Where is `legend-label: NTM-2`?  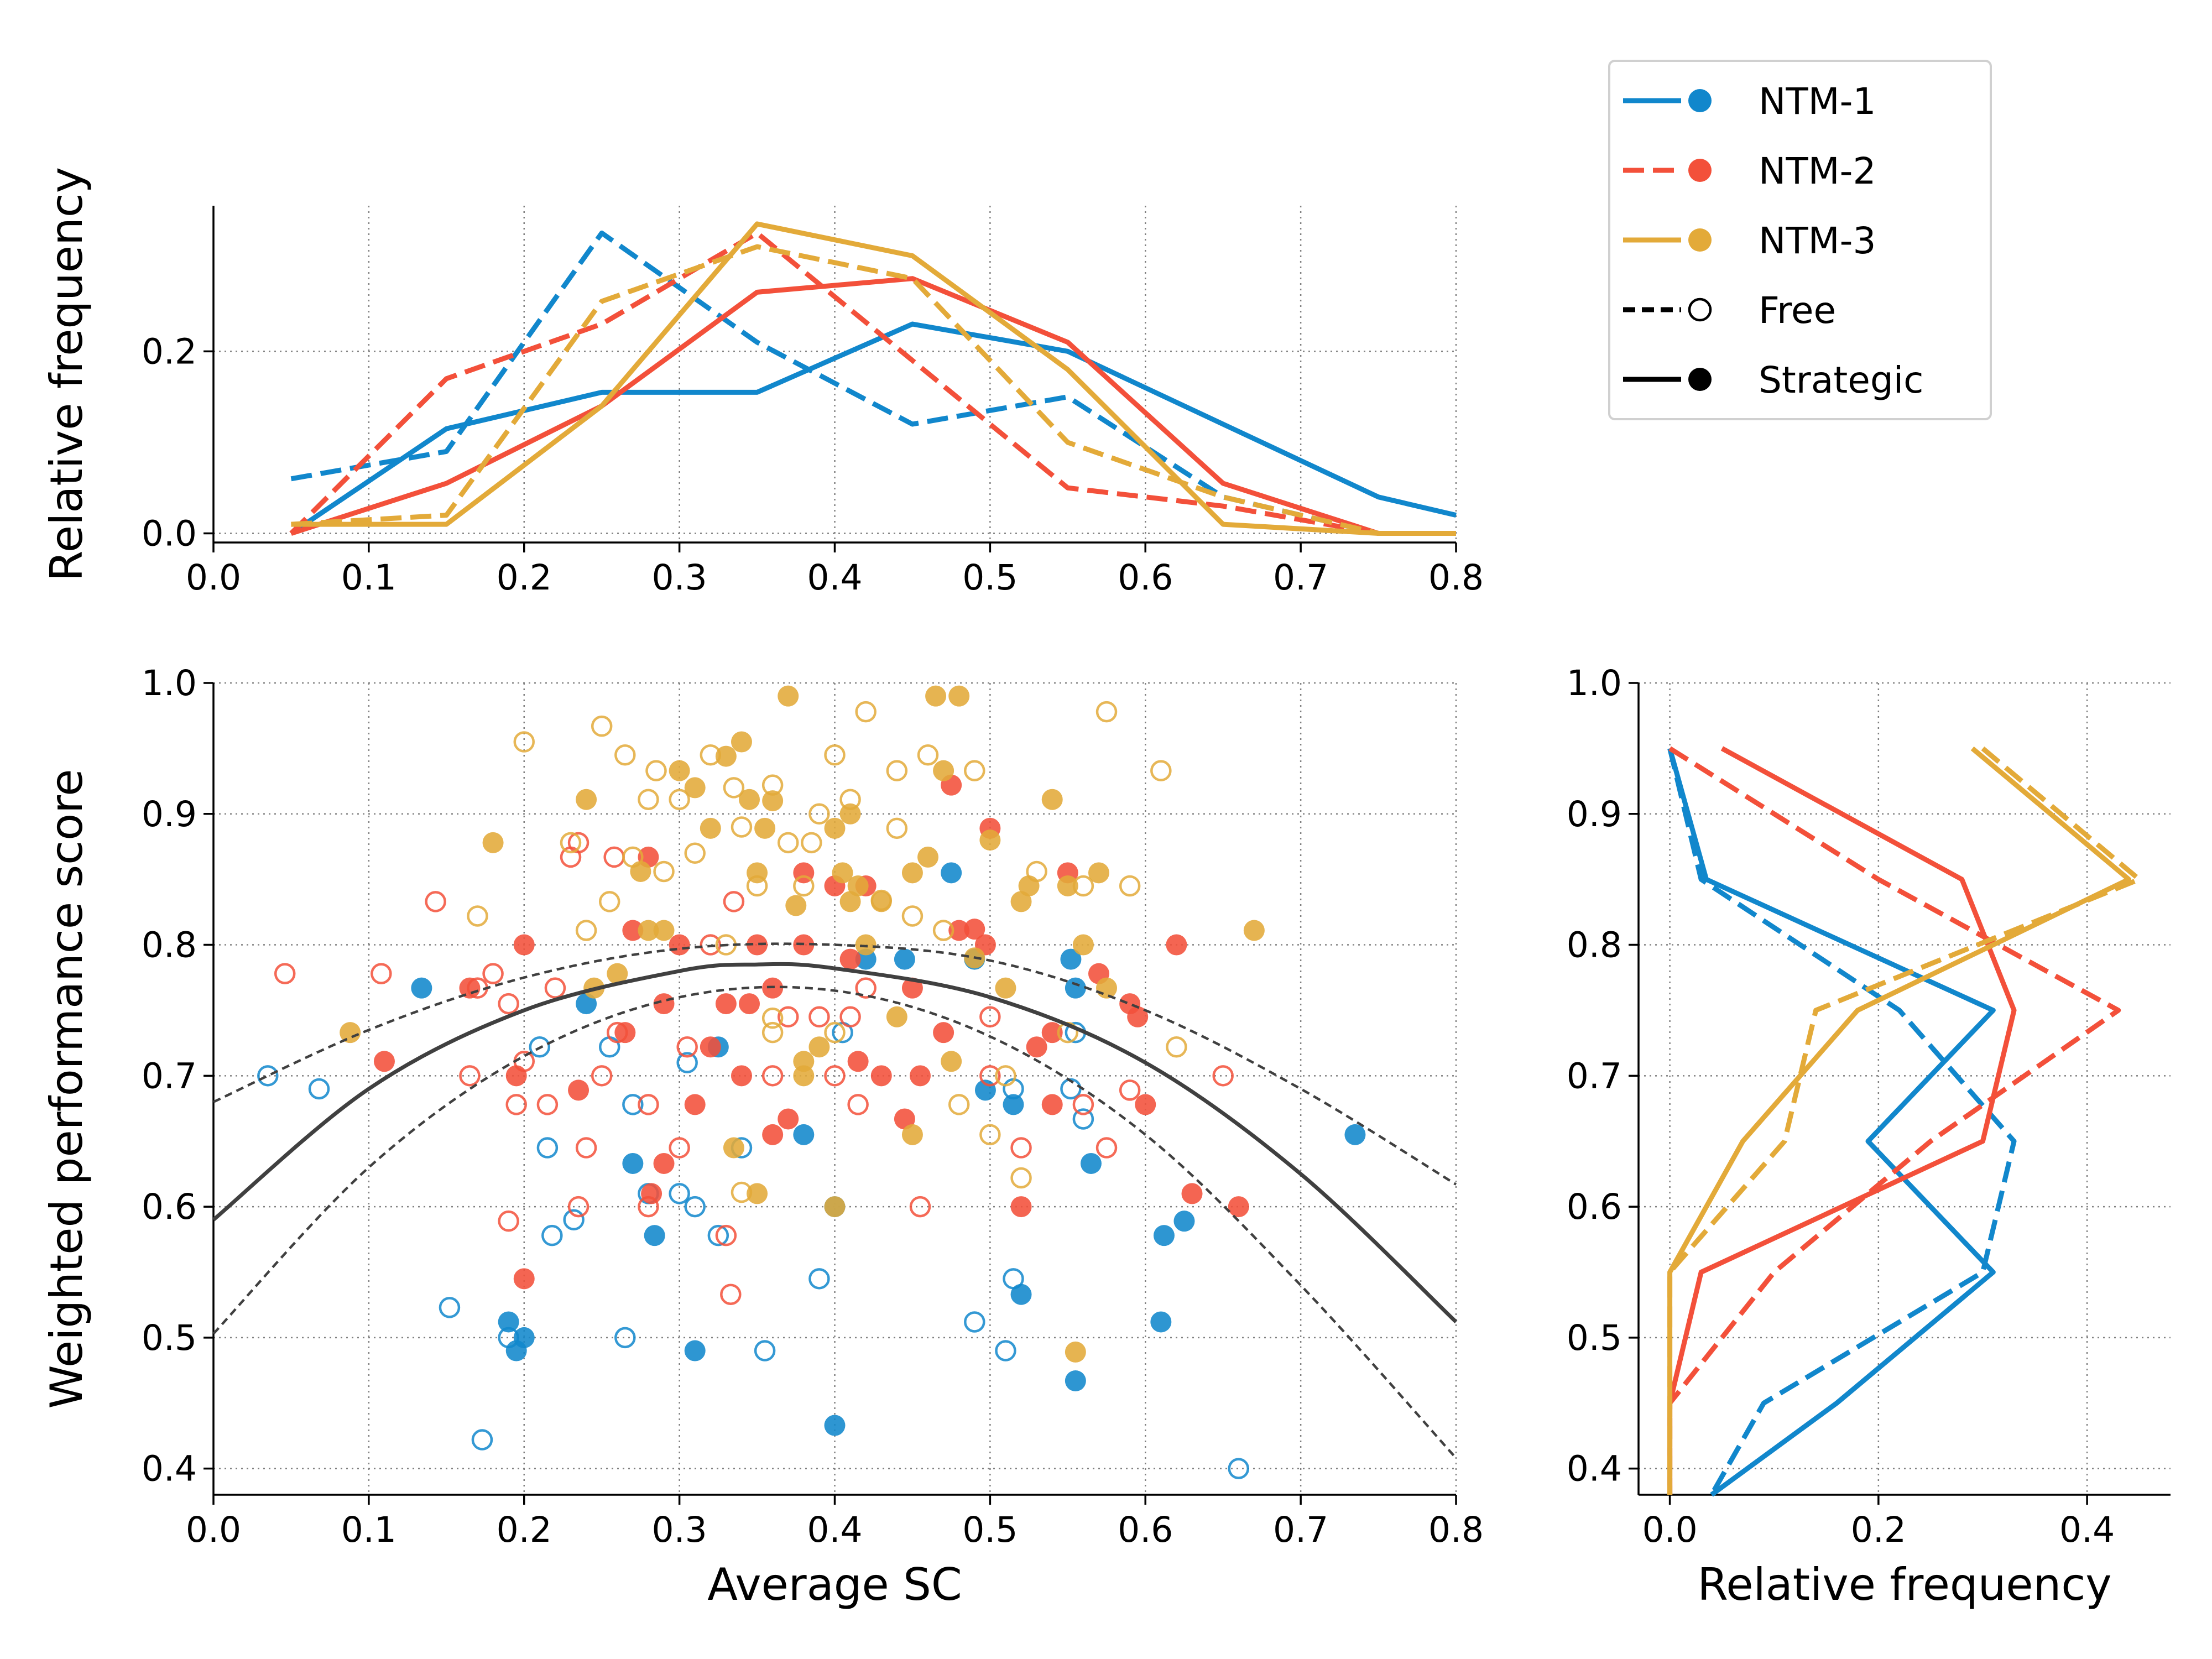
legend-label: NTM-2 is located at coordinates (1818, 171).